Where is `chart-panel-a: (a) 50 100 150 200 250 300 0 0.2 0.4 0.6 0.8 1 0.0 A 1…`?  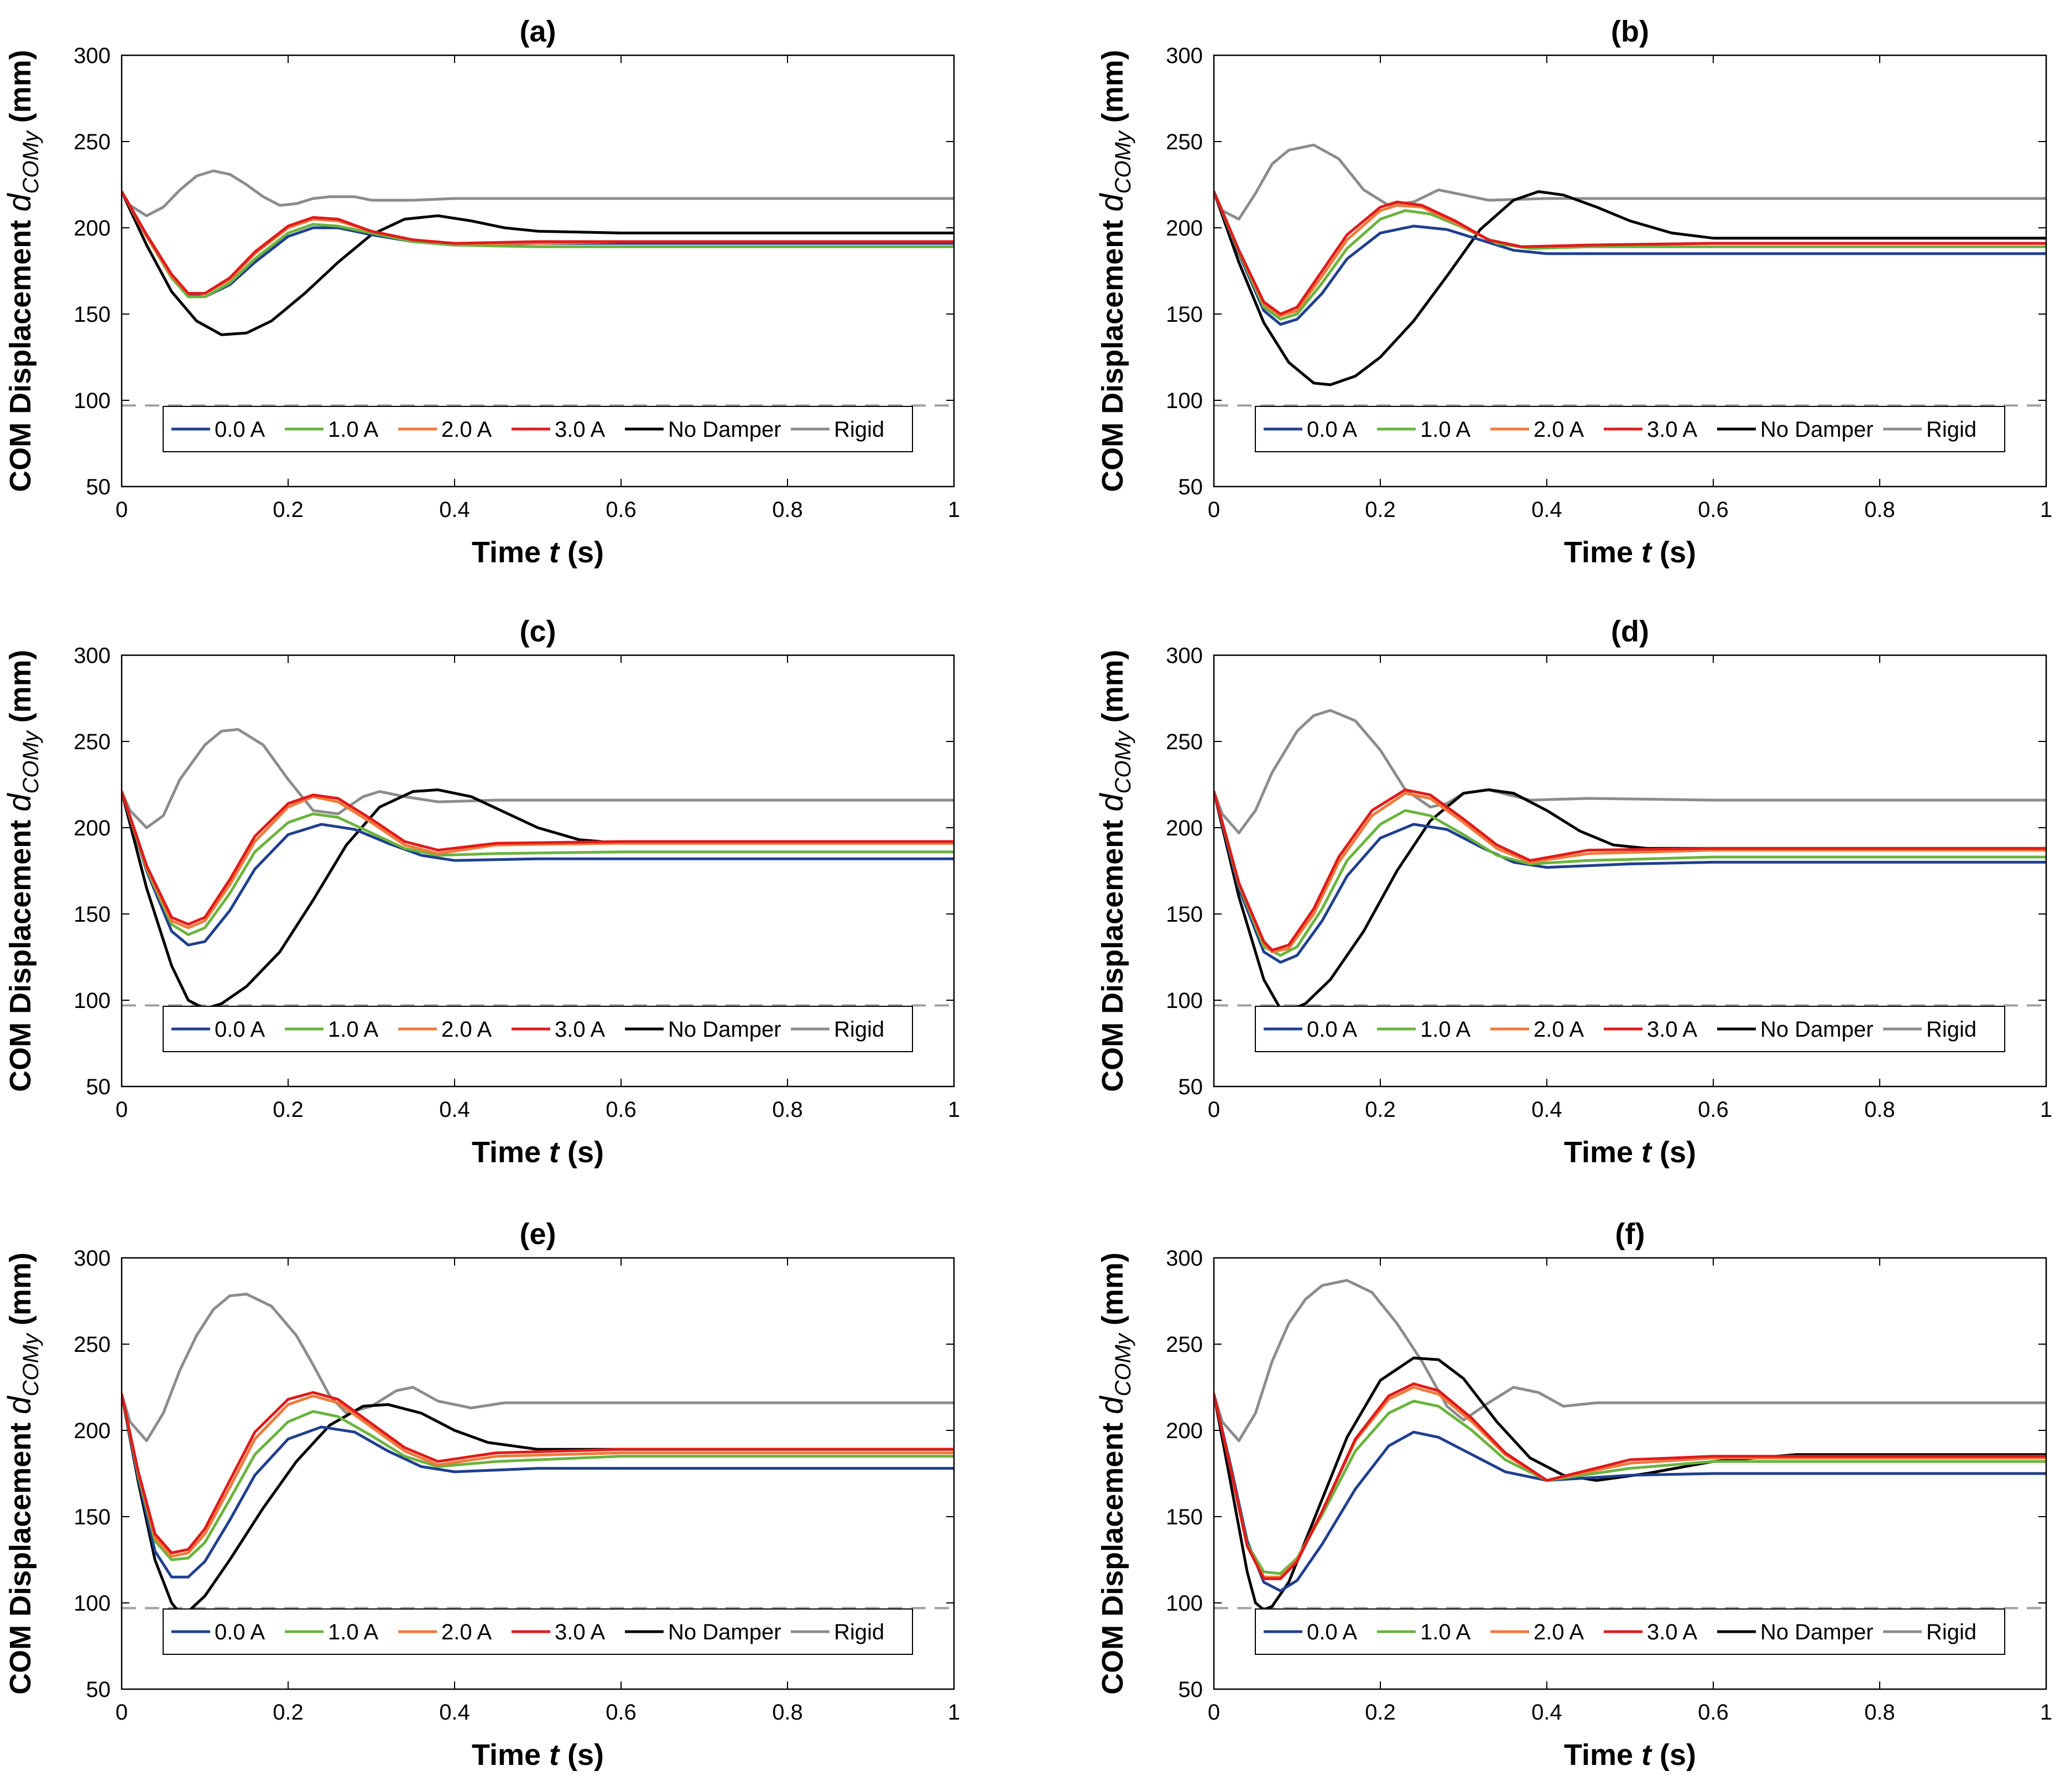
chart-panel-a: (a) 50 100 150 200 250 300 0 0.2 0.4 0.6 0.8 1 0.0 A 1… is located at coordinates (481, 292).